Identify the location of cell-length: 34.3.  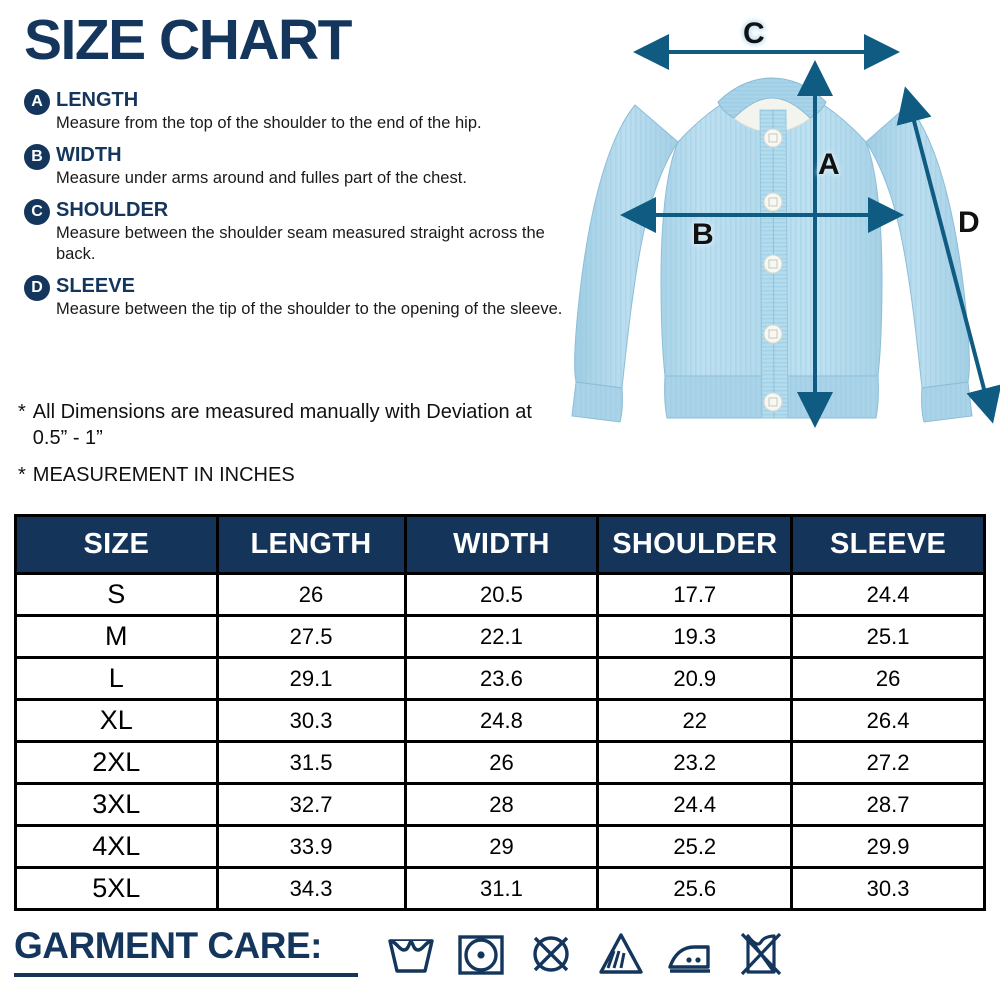
(311, 888).